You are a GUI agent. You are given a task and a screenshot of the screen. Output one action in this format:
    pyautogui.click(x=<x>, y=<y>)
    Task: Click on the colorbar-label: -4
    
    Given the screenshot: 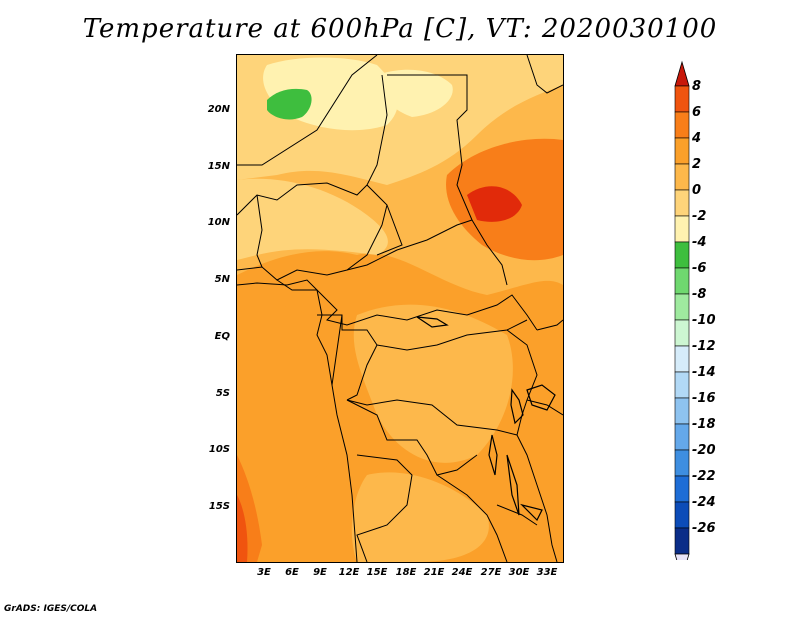 What is the action you would take?
    pyautogui.click(x=699, y=242)
    